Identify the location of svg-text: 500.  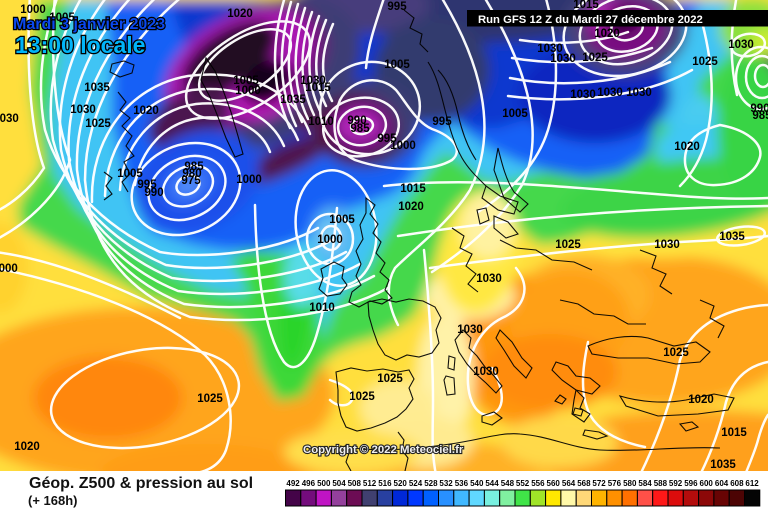
(324, 483).